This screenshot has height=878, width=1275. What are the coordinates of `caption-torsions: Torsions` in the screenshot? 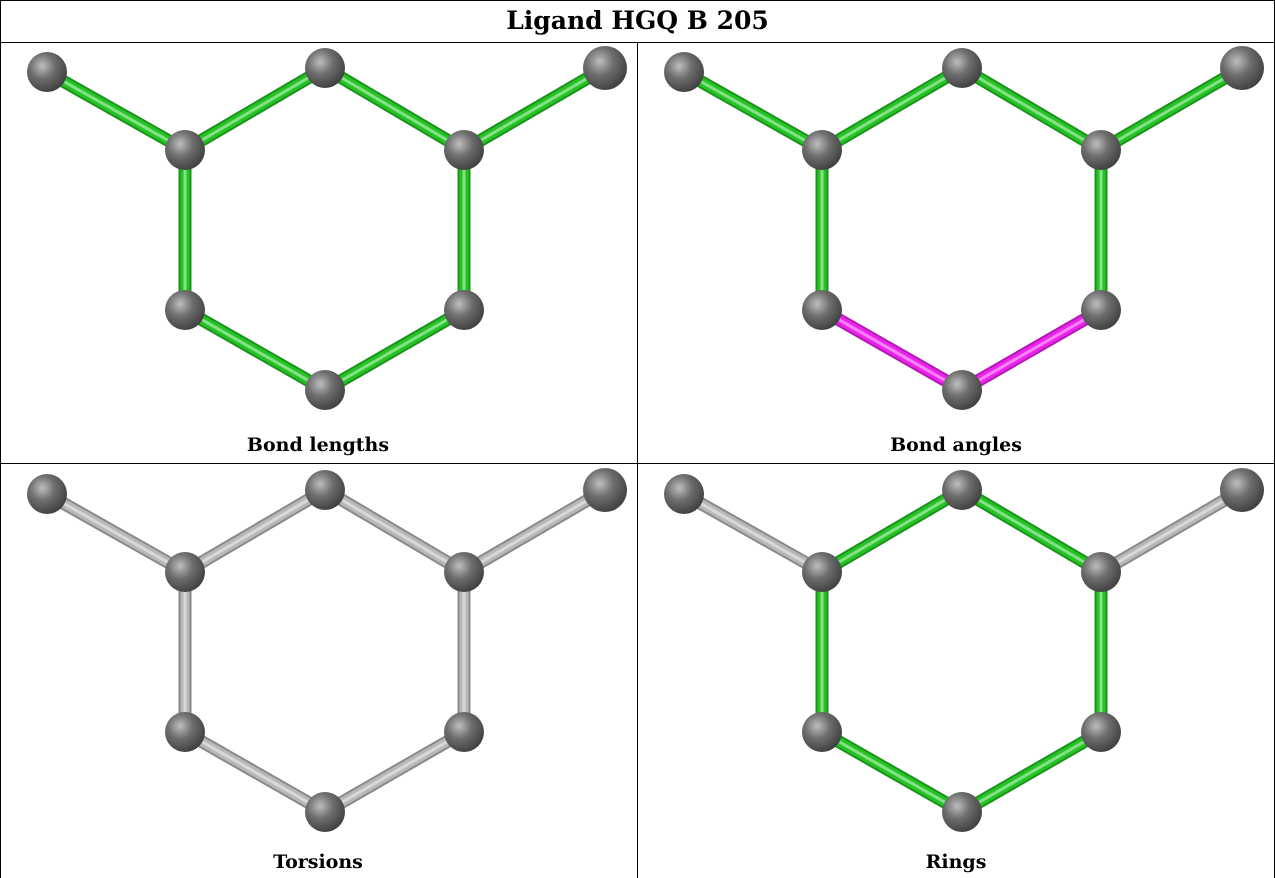 It's located at (318, 862).